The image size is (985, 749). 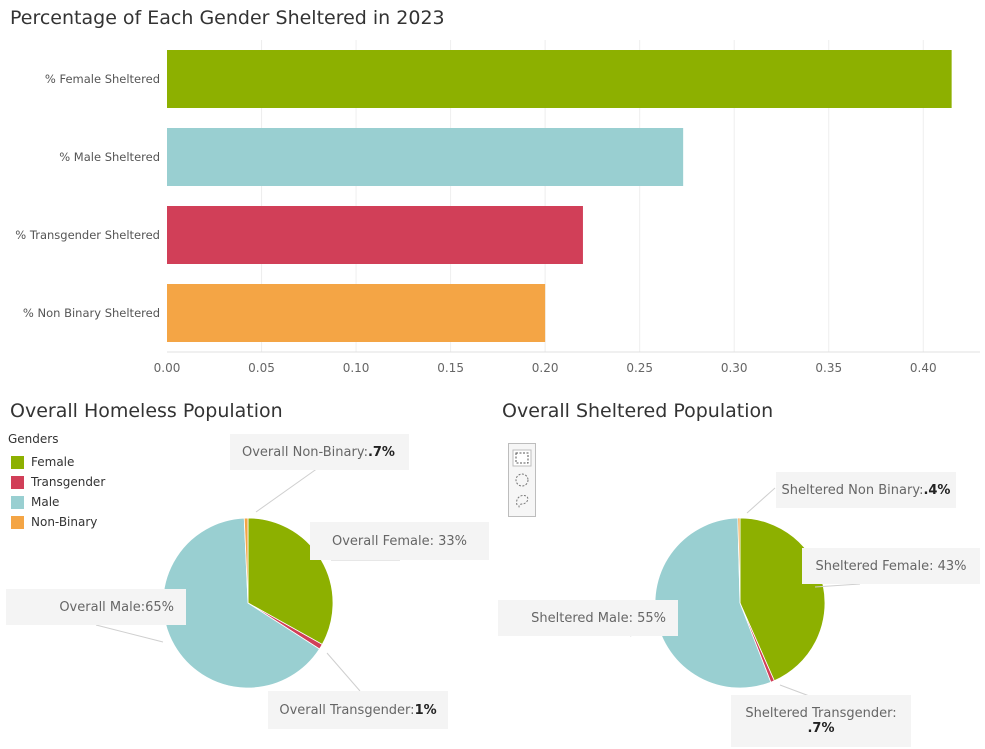 I want to click on x-tick-label: 0.15, so click(x=450, y=368).